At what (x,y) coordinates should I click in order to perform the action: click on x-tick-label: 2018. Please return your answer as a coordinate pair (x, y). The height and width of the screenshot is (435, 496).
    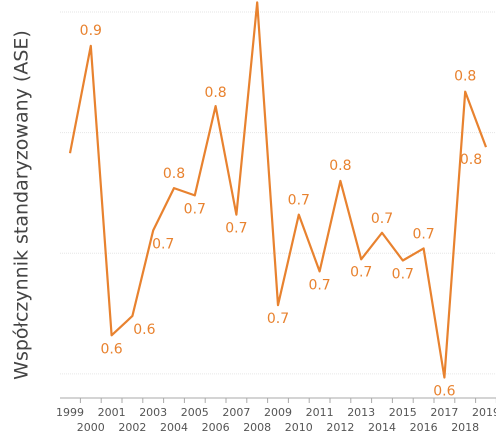
    Looking at the image, I should click on (465, 427).